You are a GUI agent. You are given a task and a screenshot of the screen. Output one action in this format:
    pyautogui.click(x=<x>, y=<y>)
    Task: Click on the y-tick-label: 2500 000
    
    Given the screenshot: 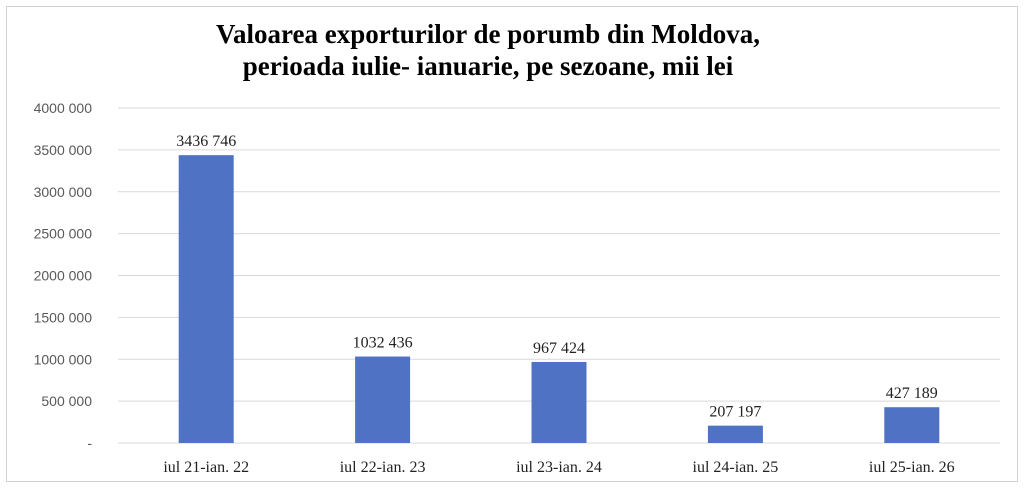 What is the action you would take?
    pyautogui.click(x=63, y=234)
    